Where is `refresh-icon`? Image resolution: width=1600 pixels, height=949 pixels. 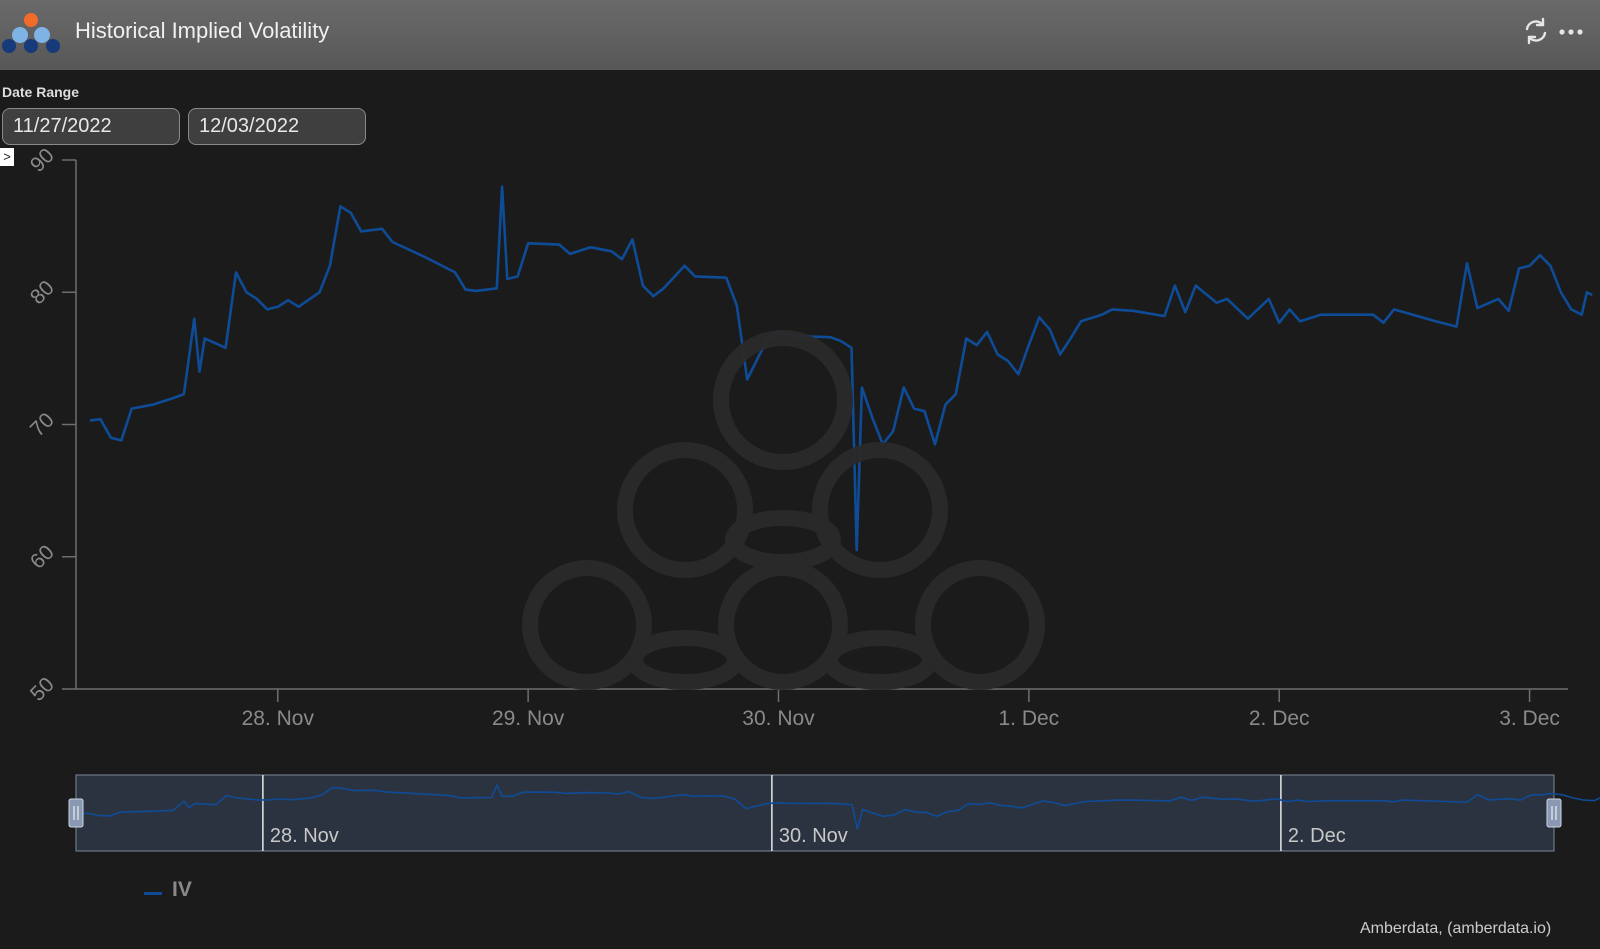 refresh-icon is located at coordinates (1536, 31).